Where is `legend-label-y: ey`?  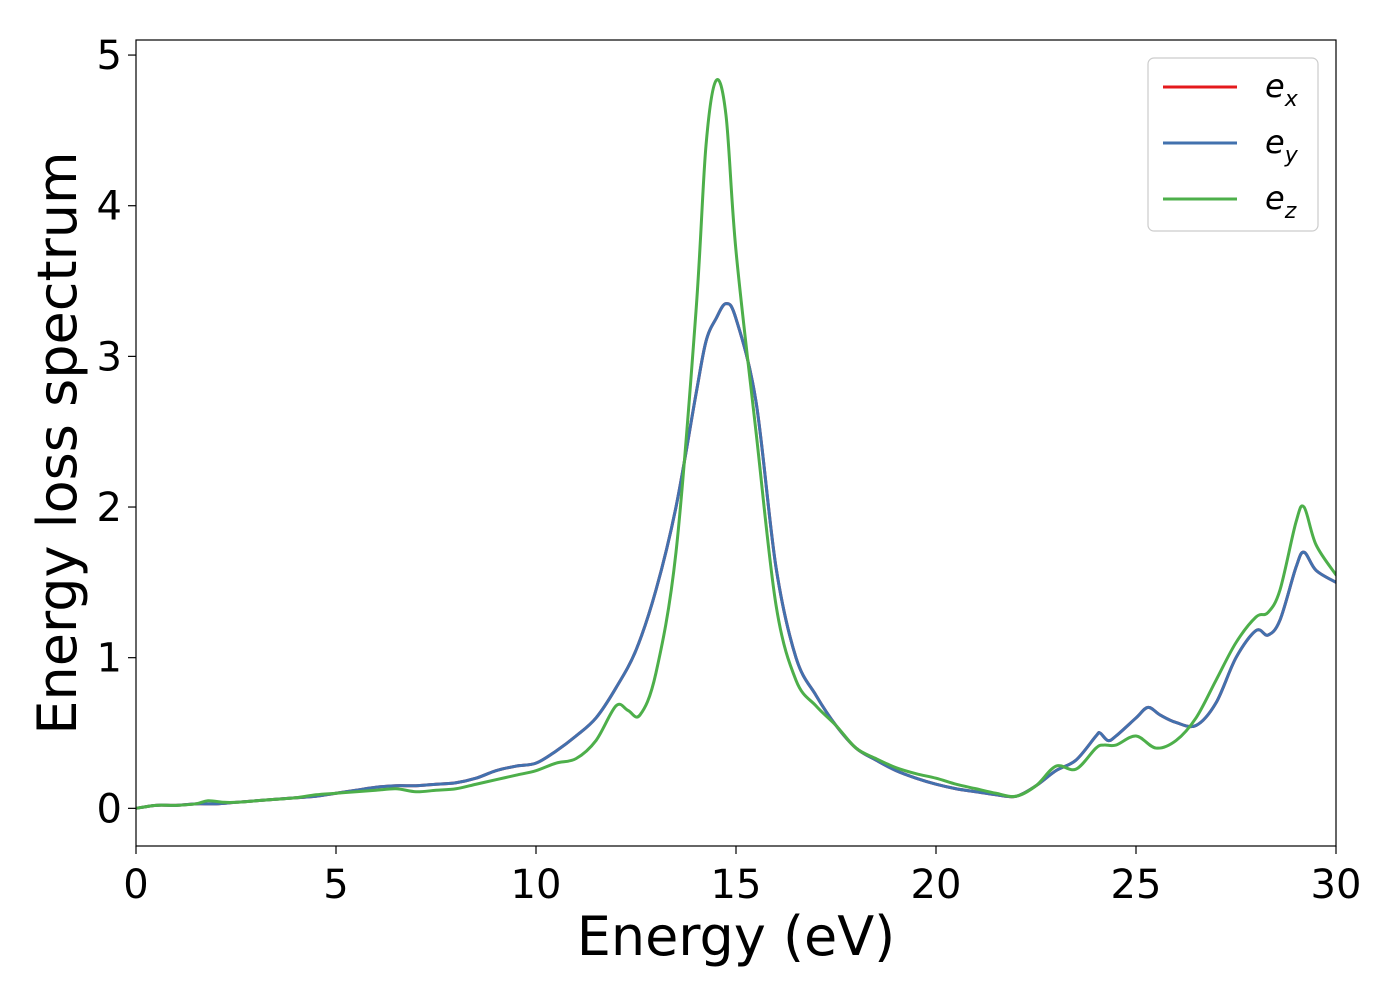
legend-label-y: ey is located at coordinates (1282, 145).